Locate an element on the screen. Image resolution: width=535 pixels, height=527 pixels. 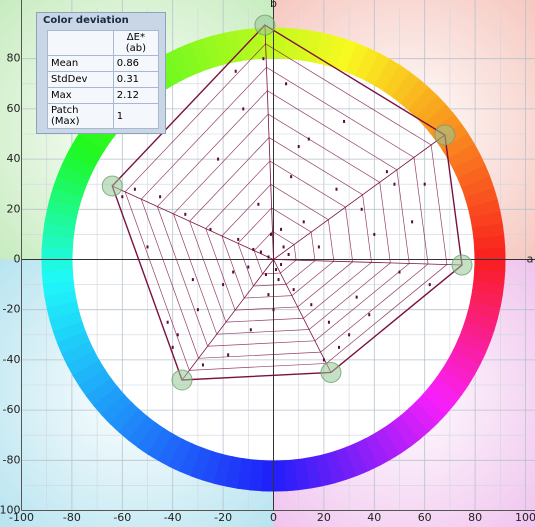
table-row: Mean 0.86 is located at coordinates (103, 63).